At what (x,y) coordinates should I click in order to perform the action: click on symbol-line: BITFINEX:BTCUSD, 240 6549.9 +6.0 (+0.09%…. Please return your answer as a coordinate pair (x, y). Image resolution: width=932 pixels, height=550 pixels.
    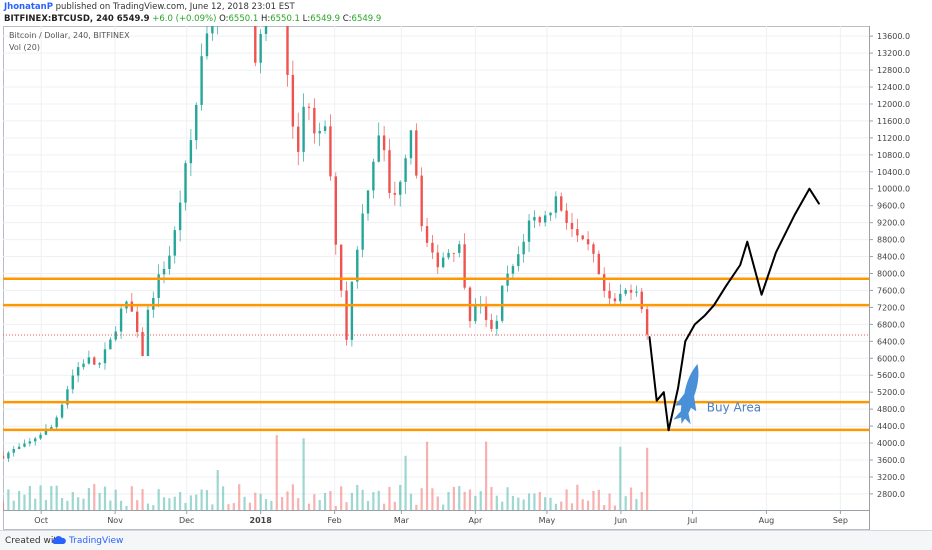
    Looking at the image, I should click on (192, 19).